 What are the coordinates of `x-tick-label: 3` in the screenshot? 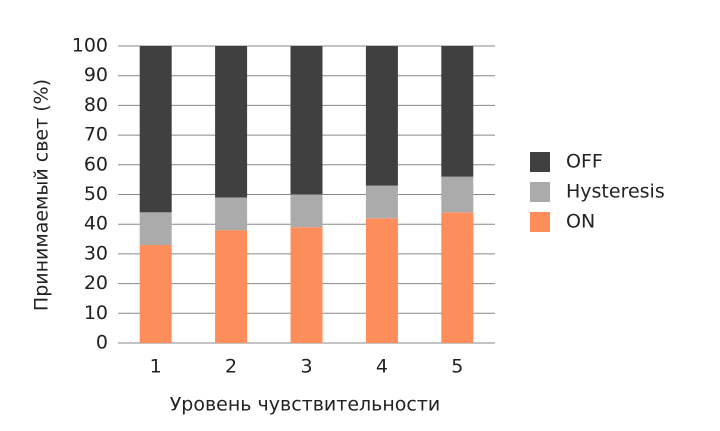 It's located at (306, 367).